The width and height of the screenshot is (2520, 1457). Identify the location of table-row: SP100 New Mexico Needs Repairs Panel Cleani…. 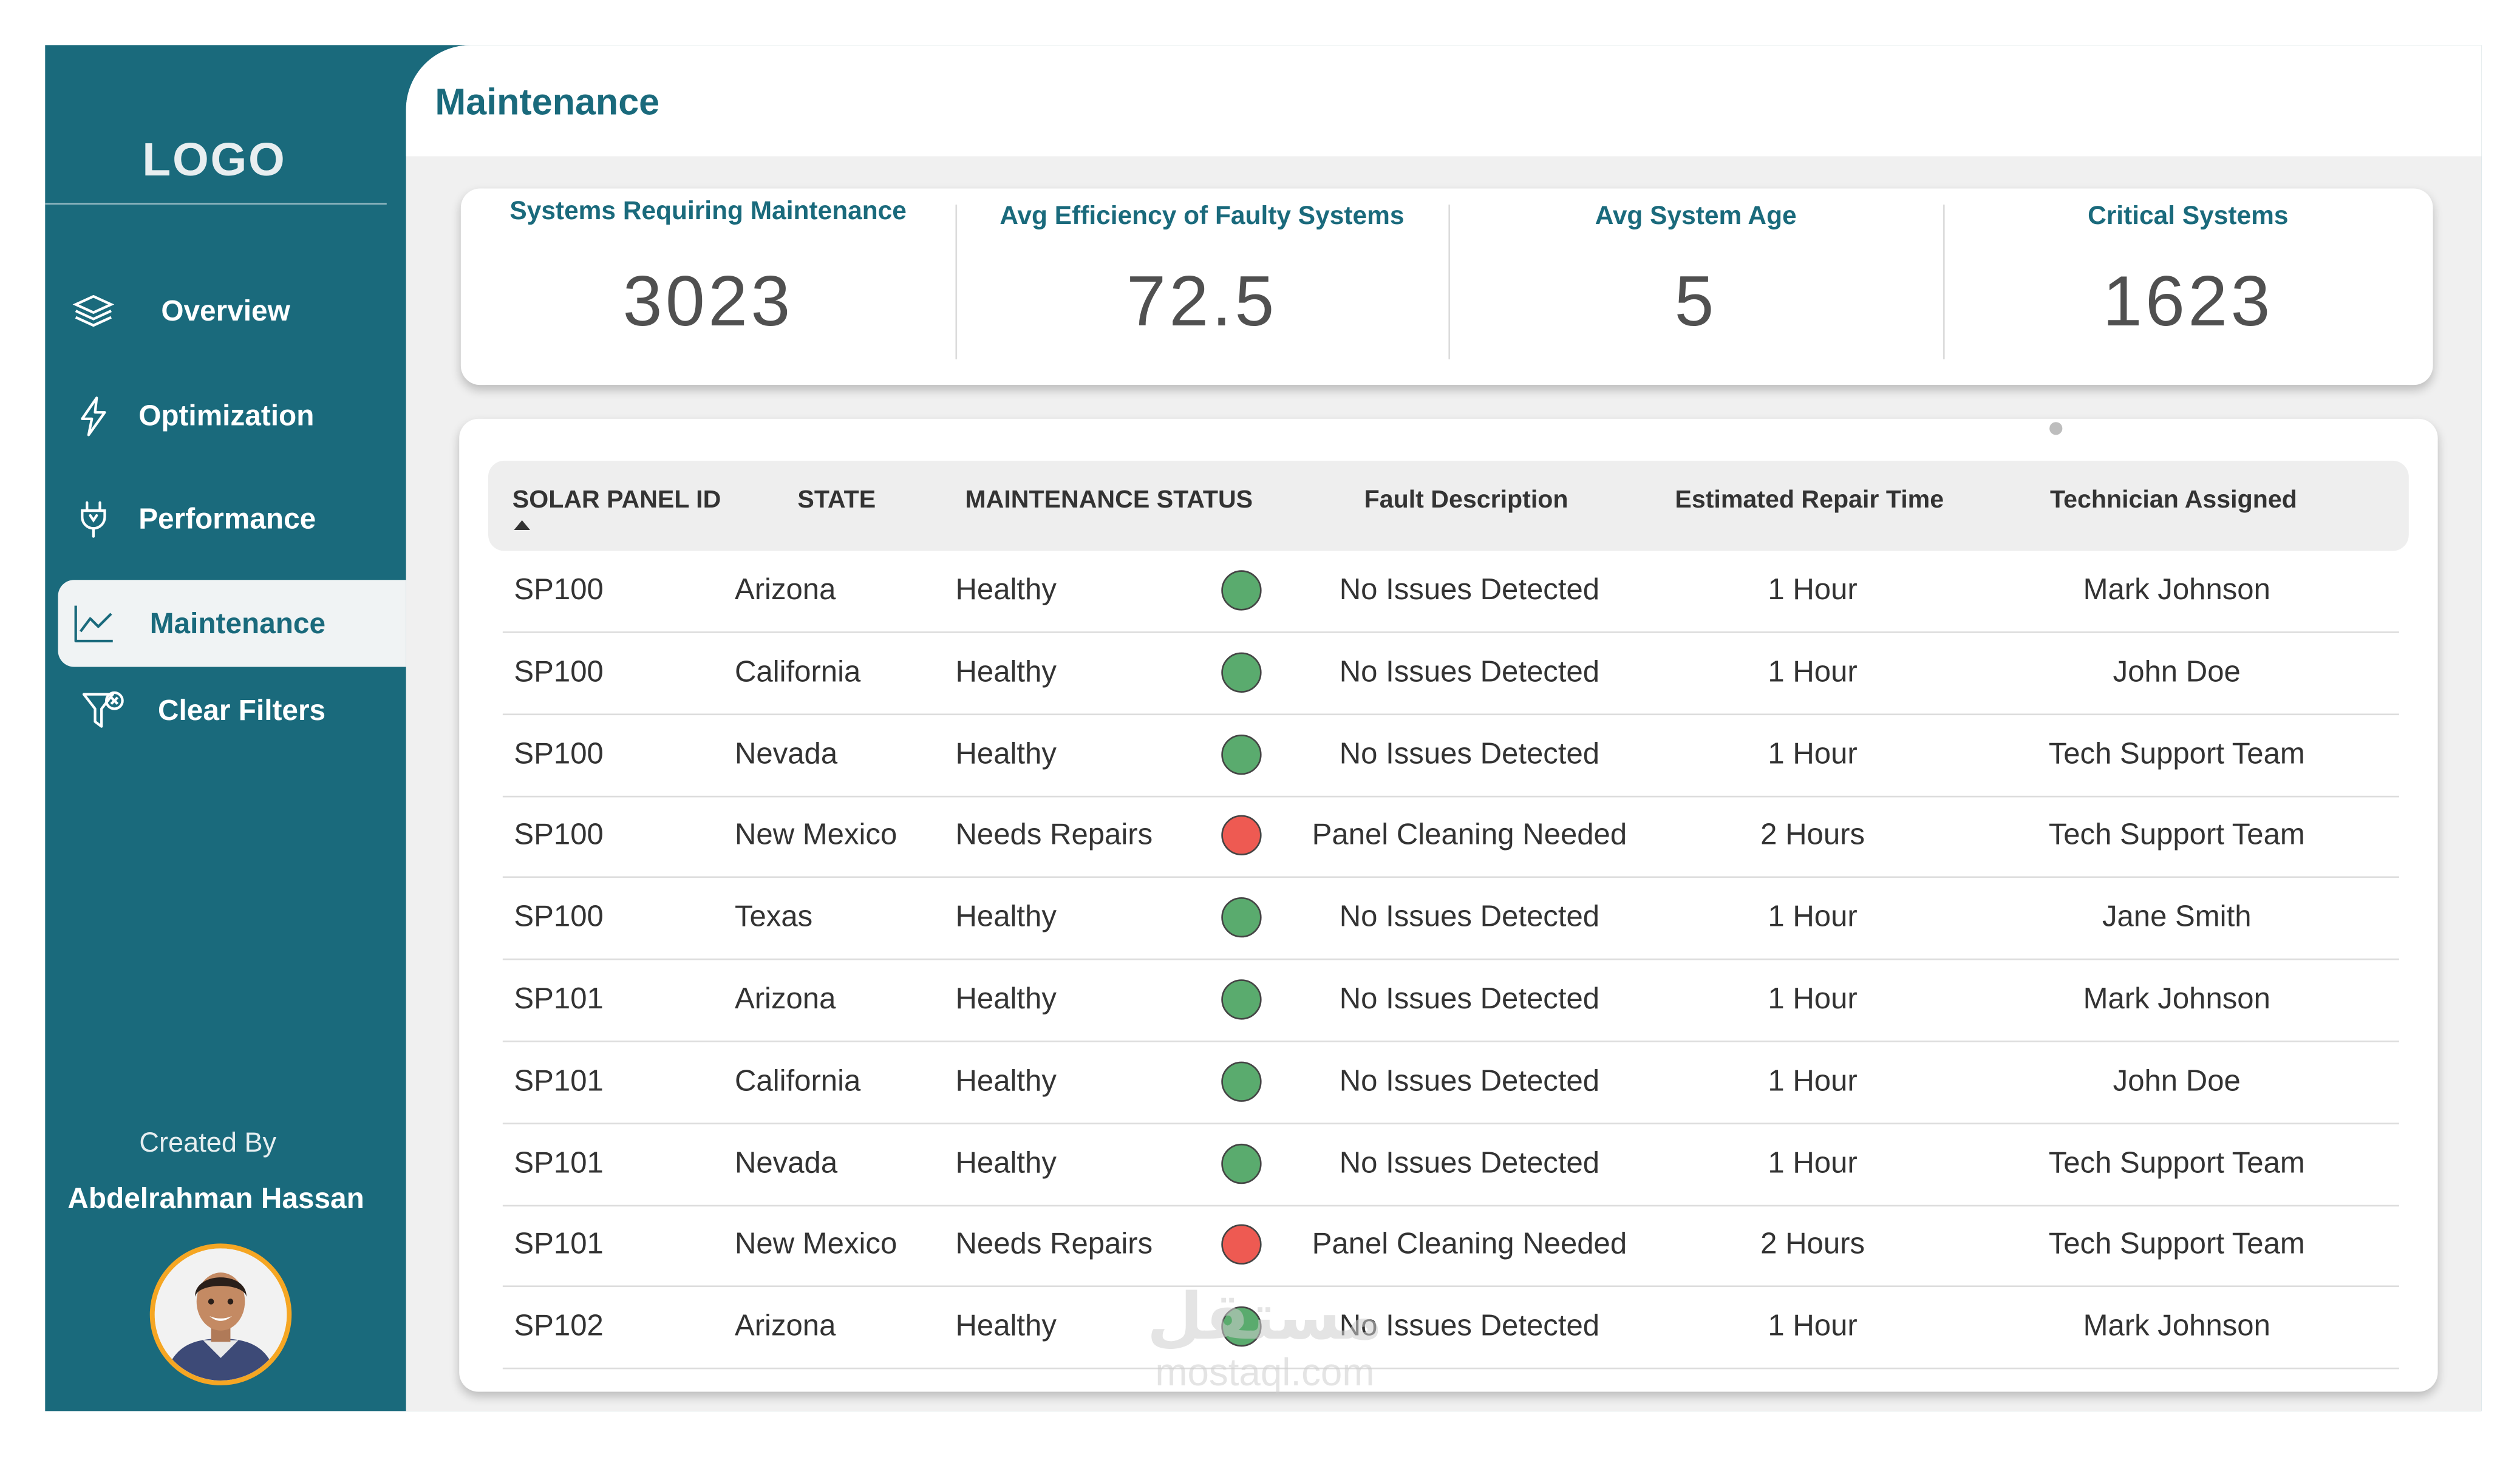
(1450, 837).